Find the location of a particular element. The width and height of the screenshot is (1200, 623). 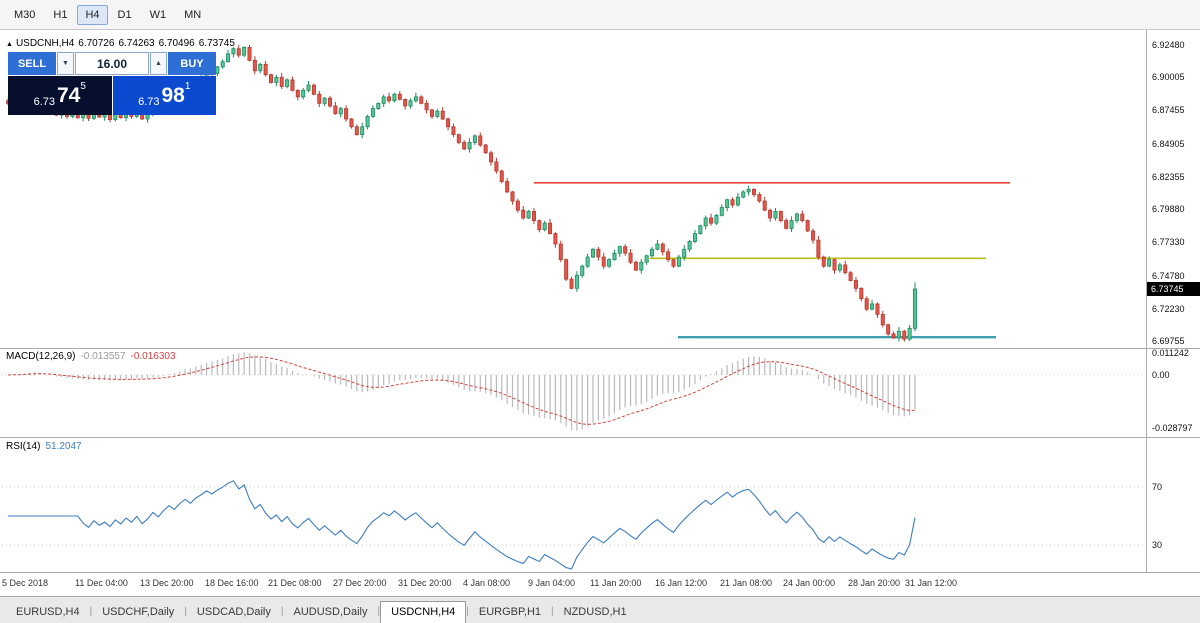

time-axis-label: 31 Jan 12:00 is located at coordinates (931, 583).